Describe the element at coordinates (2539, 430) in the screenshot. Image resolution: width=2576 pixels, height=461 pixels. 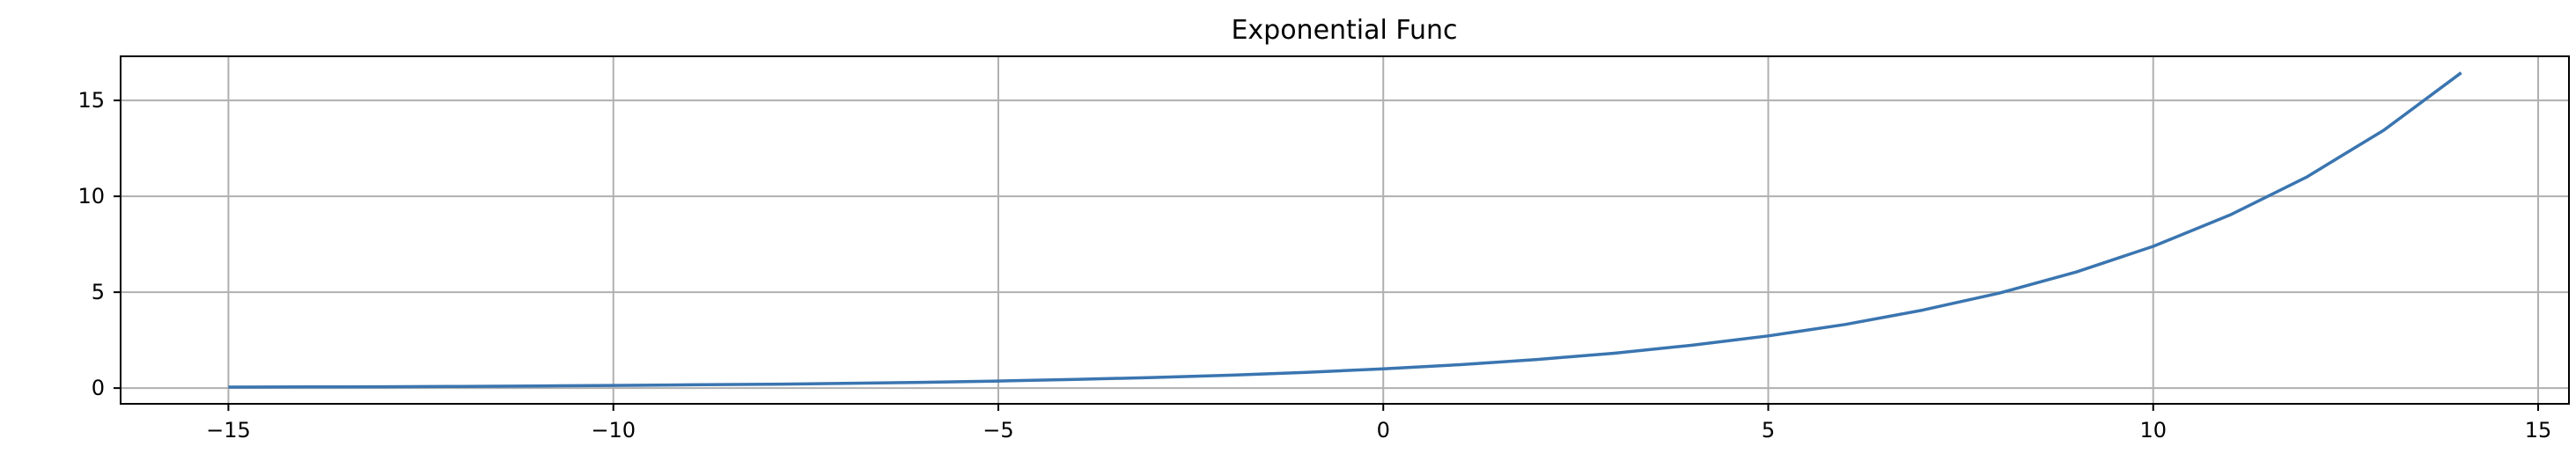
I see `x-tick-label: 15` at that location.